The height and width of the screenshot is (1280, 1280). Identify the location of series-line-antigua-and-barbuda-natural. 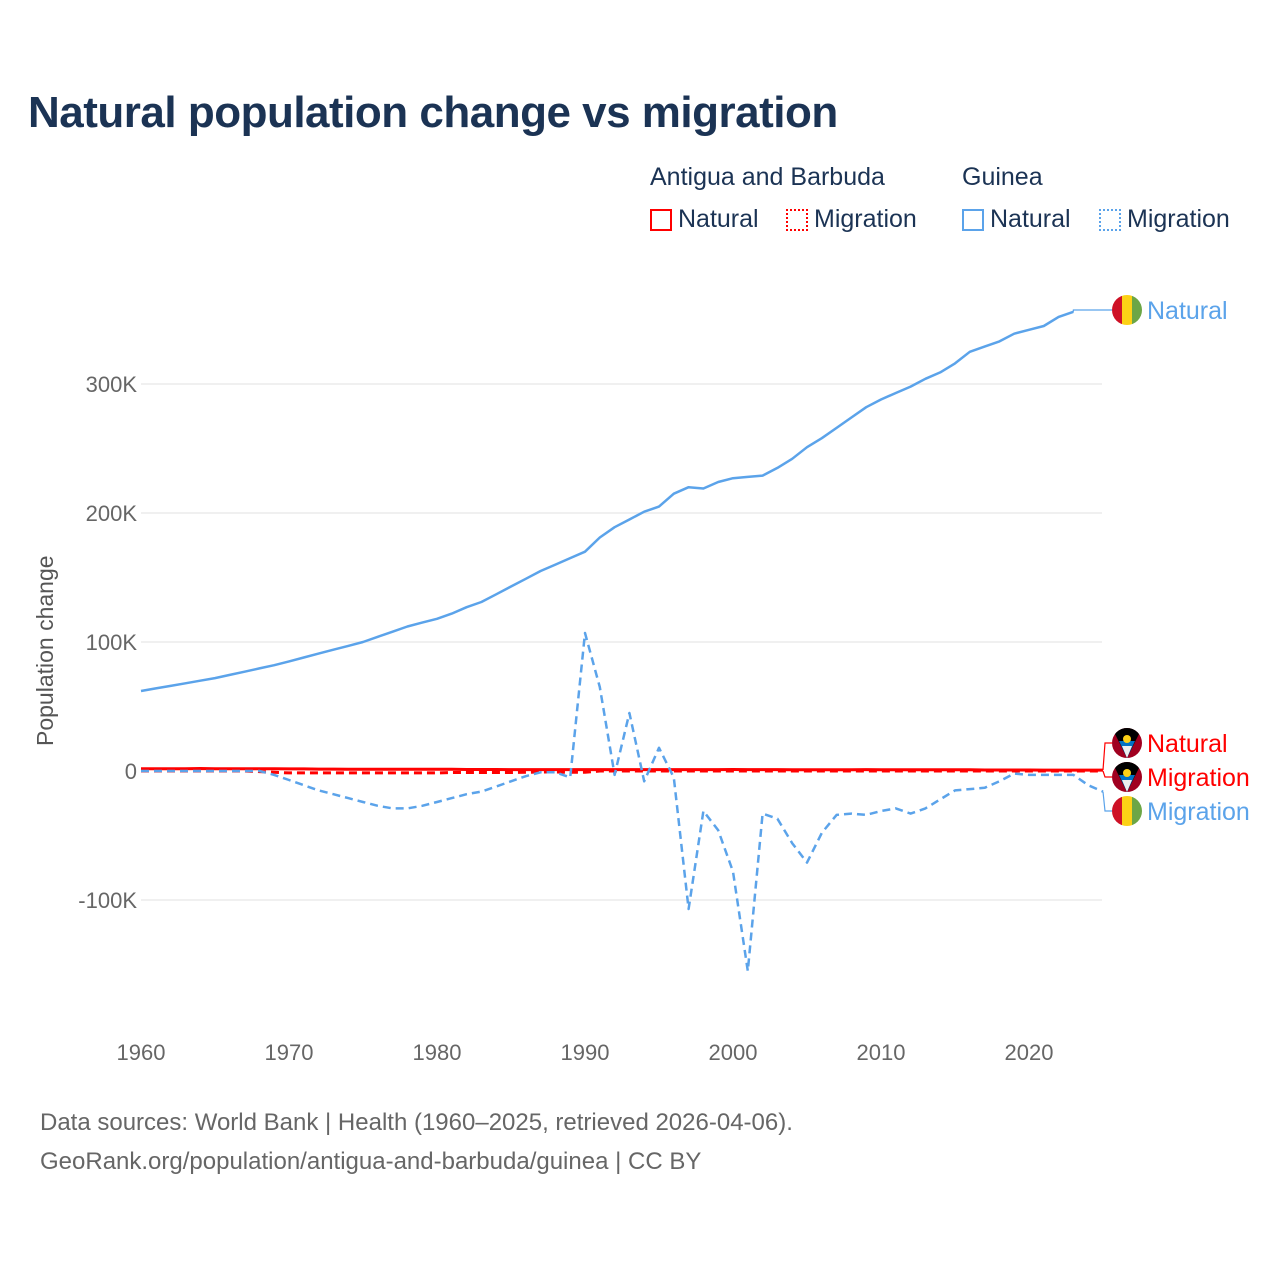
(622, 769).